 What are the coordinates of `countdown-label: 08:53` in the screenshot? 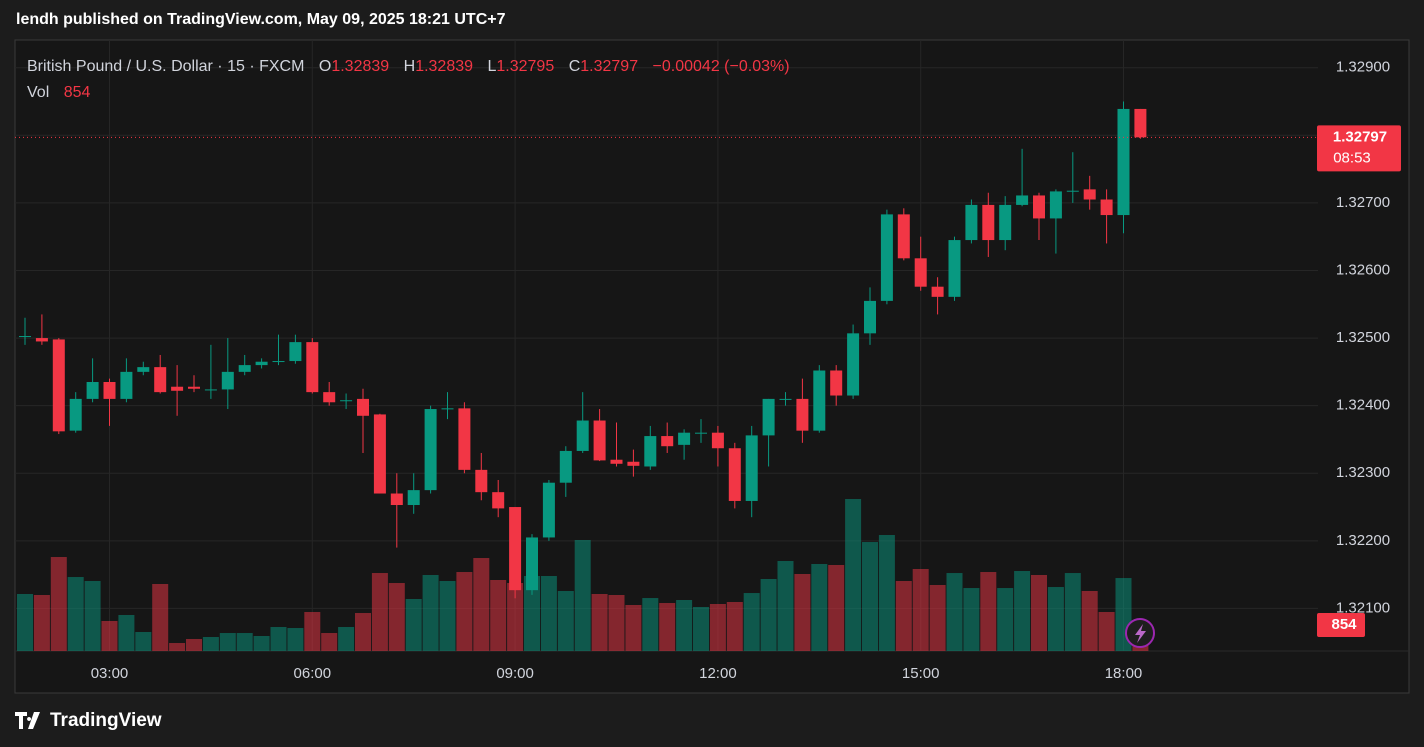 It's located at (1352, 157).